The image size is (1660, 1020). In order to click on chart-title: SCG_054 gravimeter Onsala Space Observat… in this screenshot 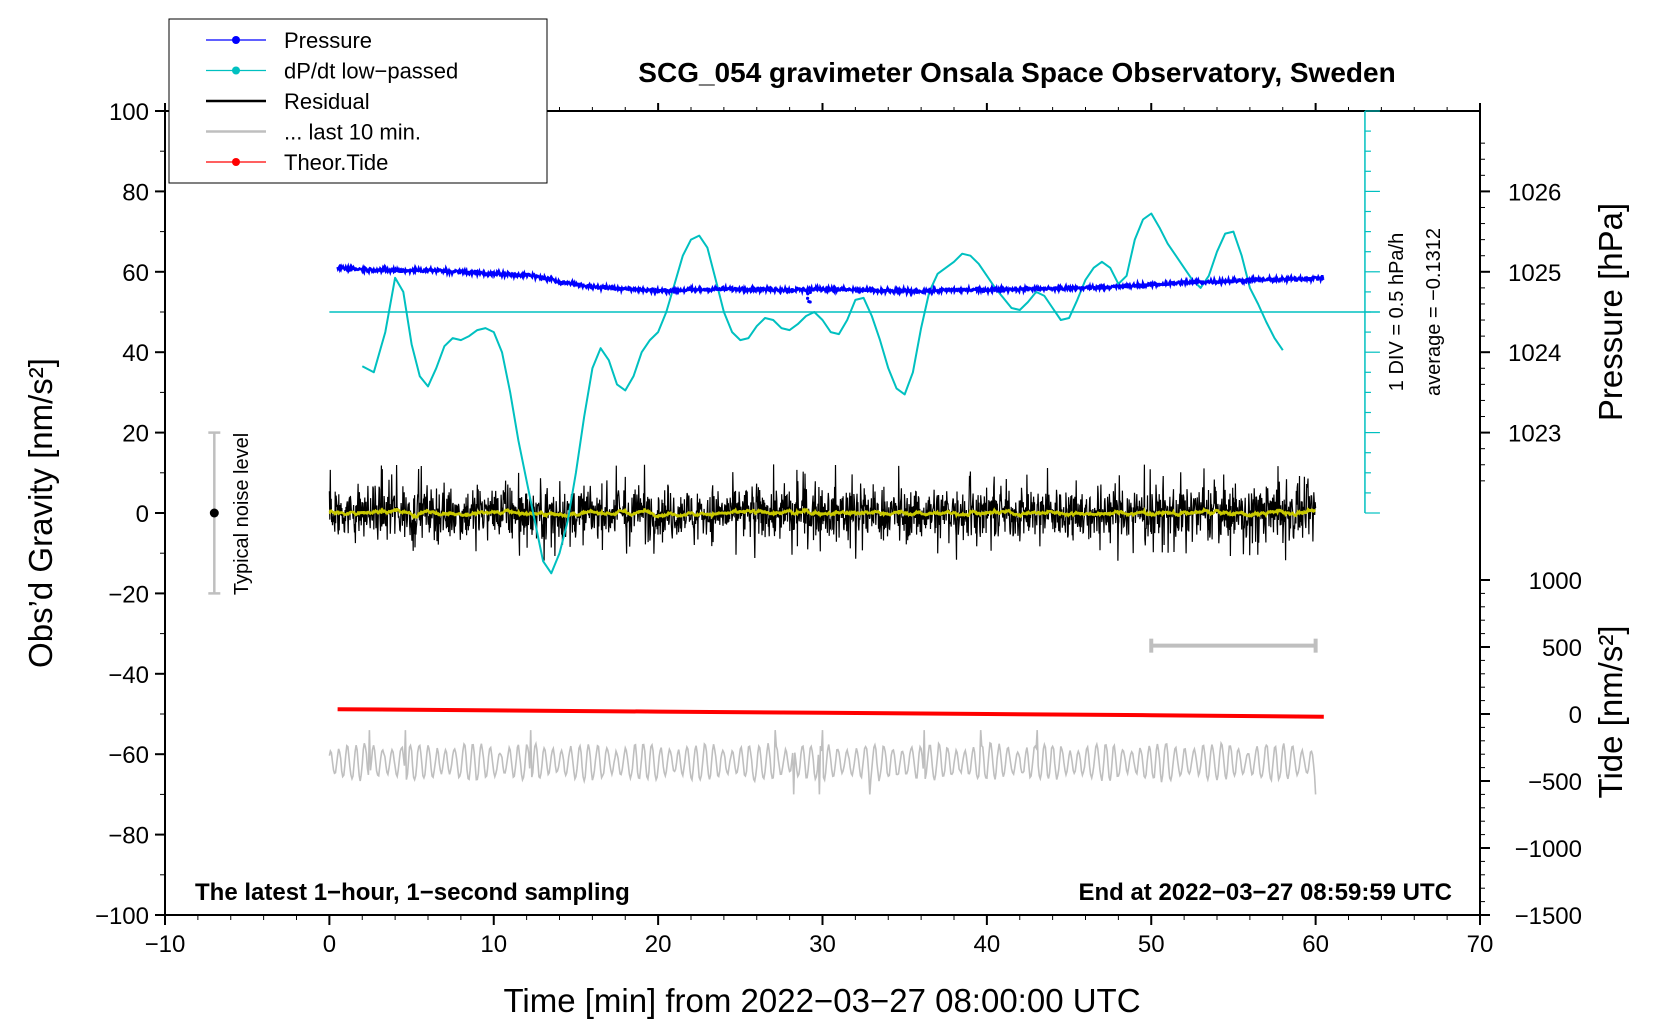, I will do `click(1016, 72)`.